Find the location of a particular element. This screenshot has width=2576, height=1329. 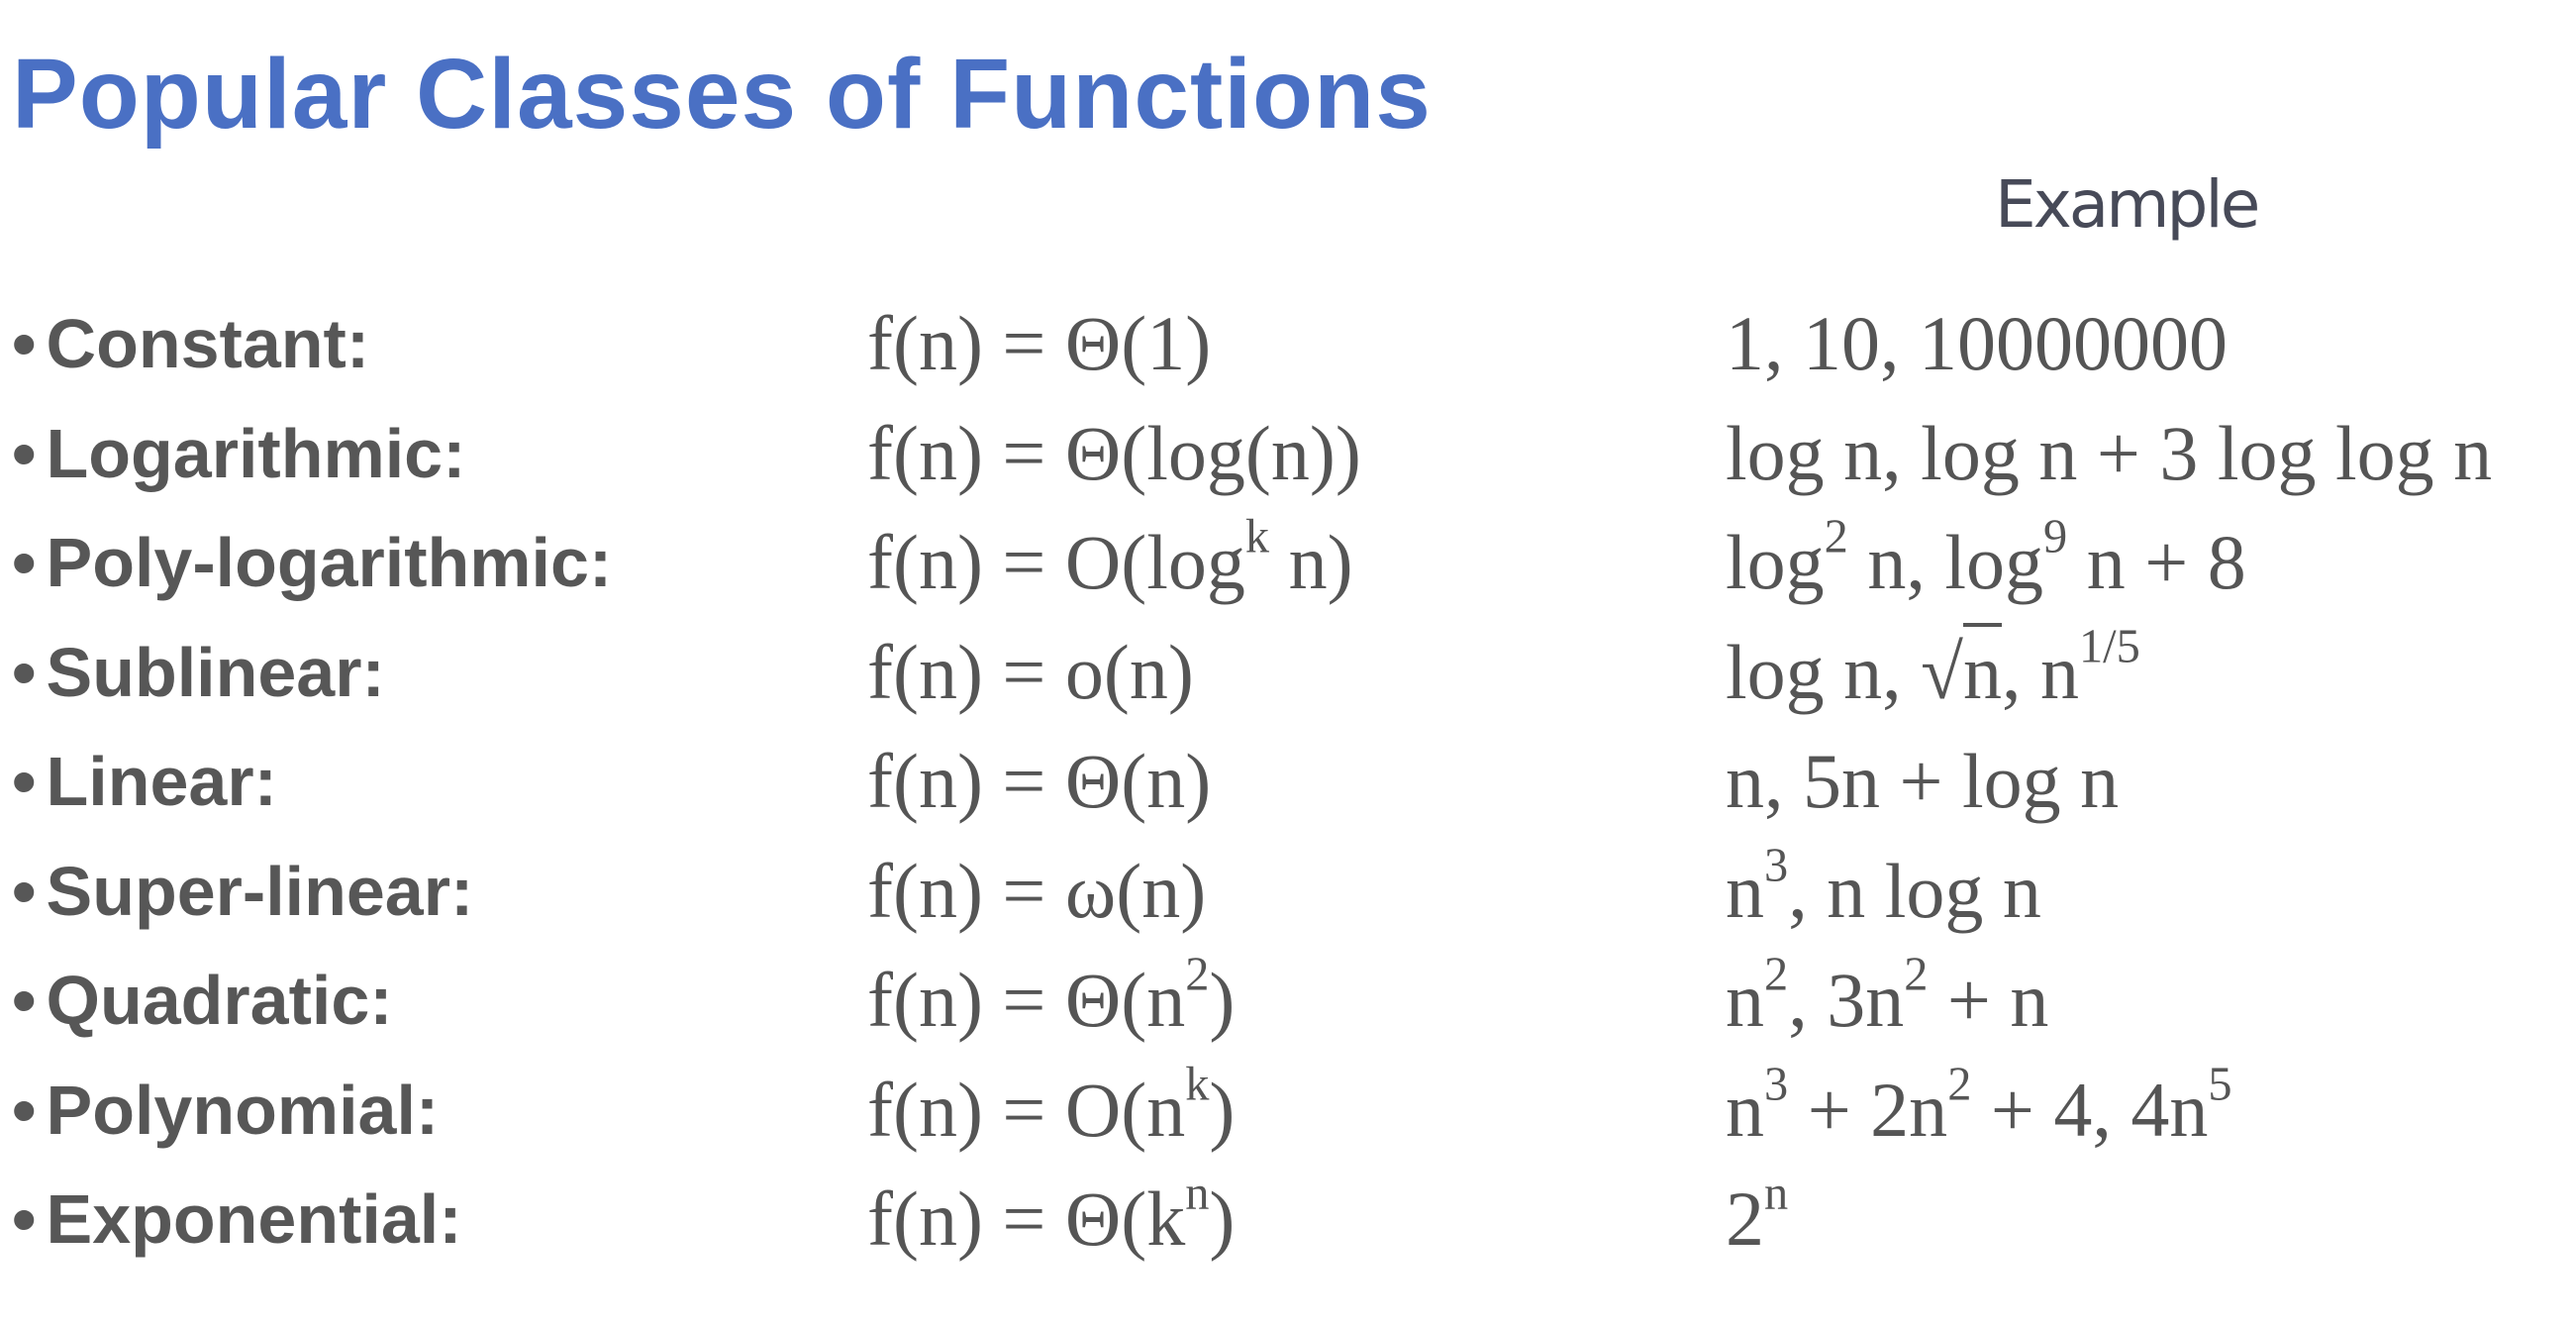

class-name: Super-linear: is located at coordinates (260, 891).